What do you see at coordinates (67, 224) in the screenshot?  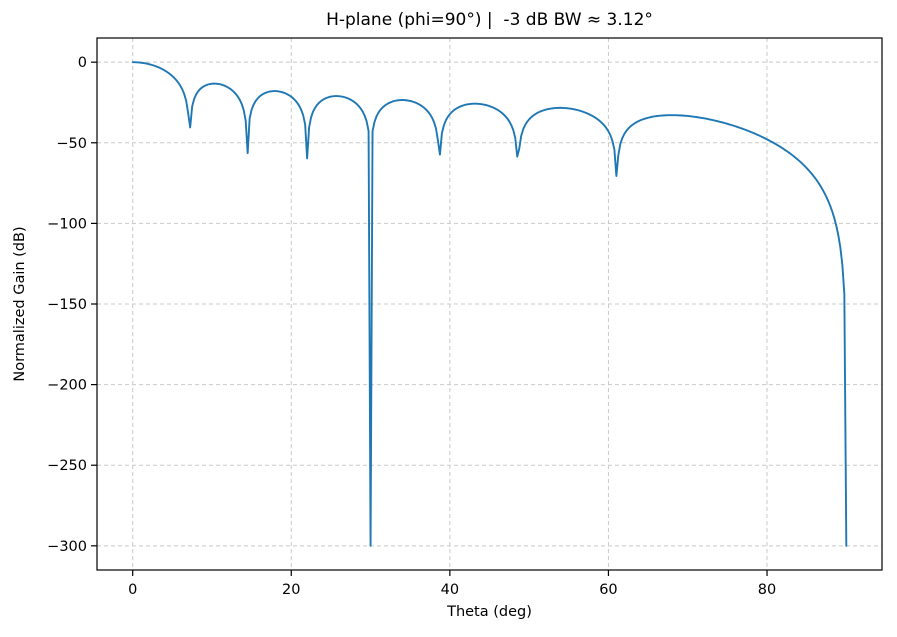 I see `y-tick-label: −100` at bounding box center [67, 224].